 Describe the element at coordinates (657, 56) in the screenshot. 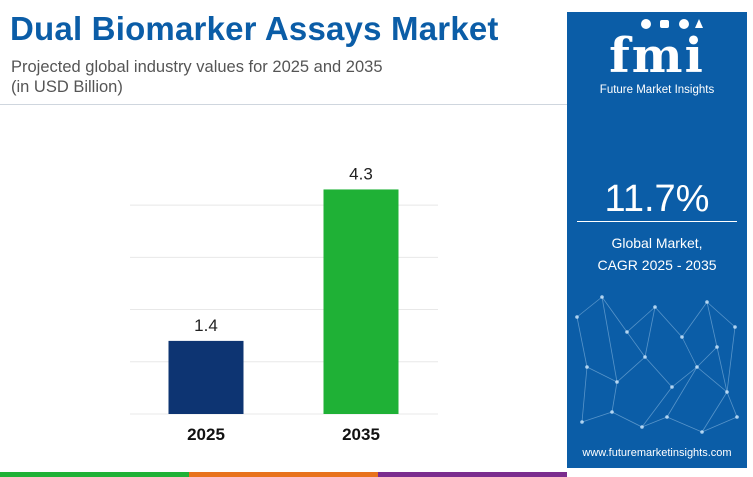

I see `logo-wordmark: fmi` at that location.